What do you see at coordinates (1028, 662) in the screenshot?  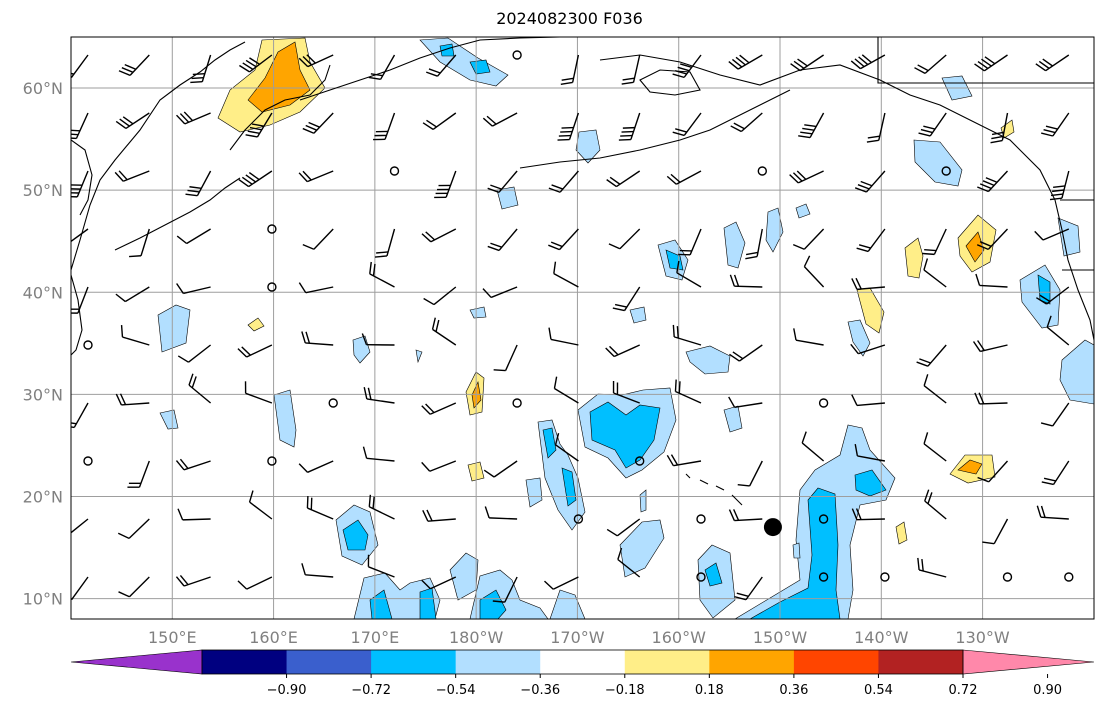 I see `colorbar-extend-high` at bounding box center [1028, 662].